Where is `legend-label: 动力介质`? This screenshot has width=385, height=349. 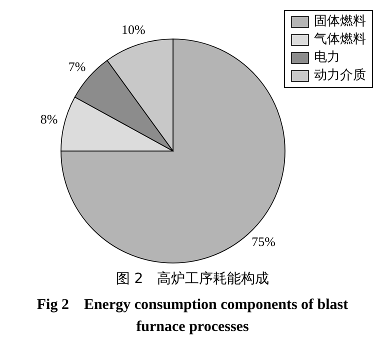 legend-label: 动力介质 is located at coordinates (340, 76).